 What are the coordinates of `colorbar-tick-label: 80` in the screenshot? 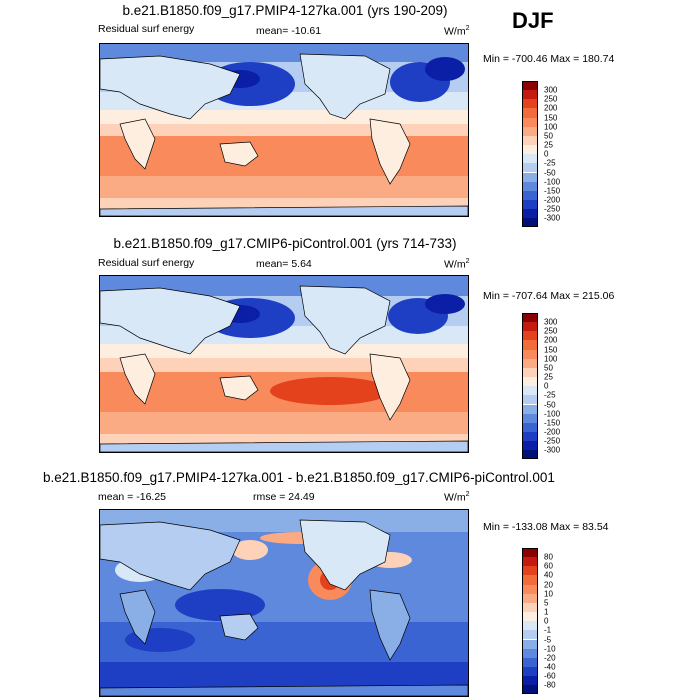 It's located at (548, 557).